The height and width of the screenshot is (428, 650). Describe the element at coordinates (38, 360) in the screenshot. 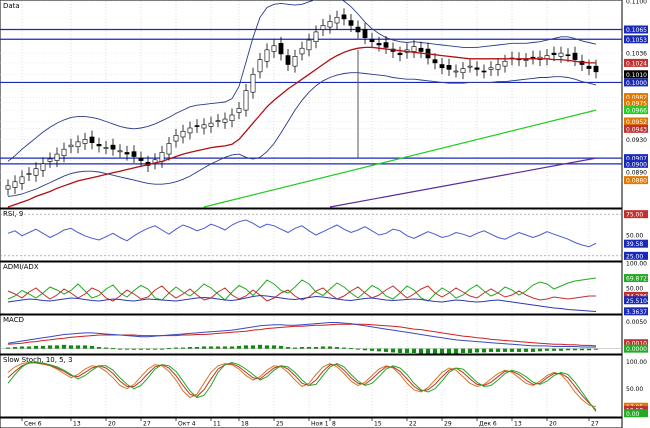

I see `stoch-panel-title: Slow Stoch, 10, 5, 3` at that location.